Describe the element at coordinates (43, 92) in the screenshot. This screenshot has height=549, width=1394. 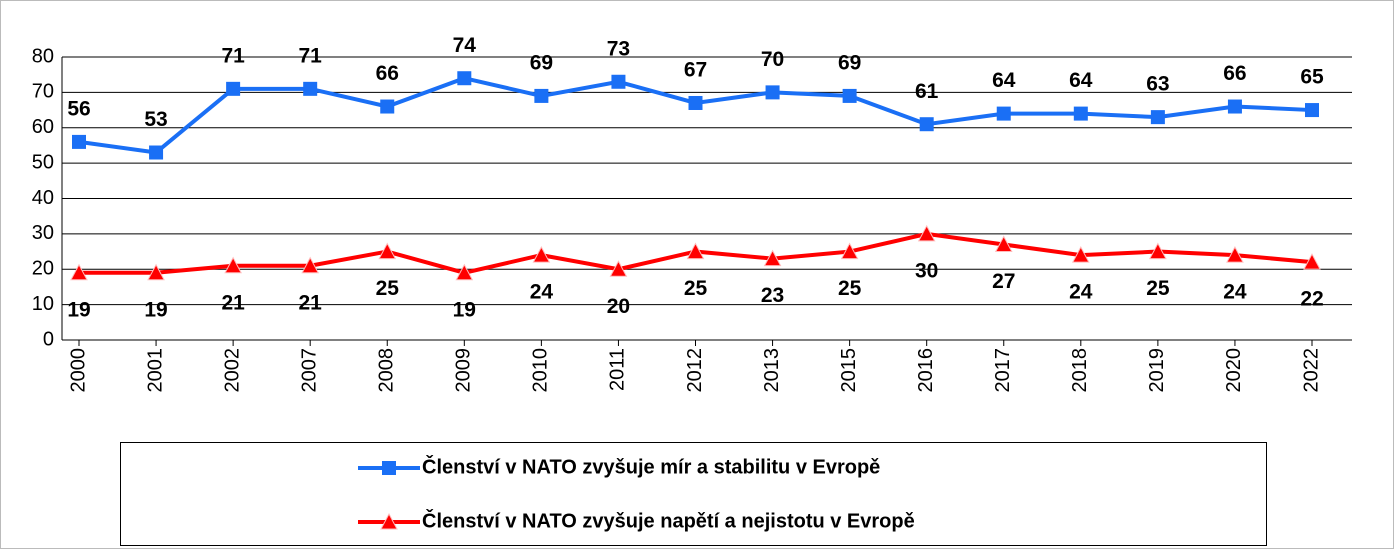
I see `y-tick-label: 70` at that location.